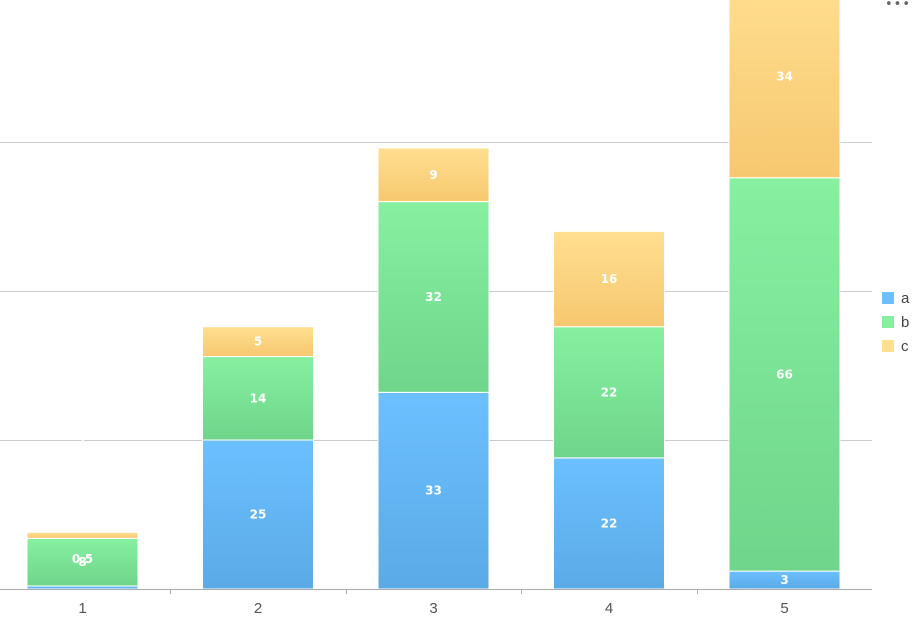 This screenshot has height=621, width=921. I want to click on chart-menu-icon: •••, so click(897, 6).